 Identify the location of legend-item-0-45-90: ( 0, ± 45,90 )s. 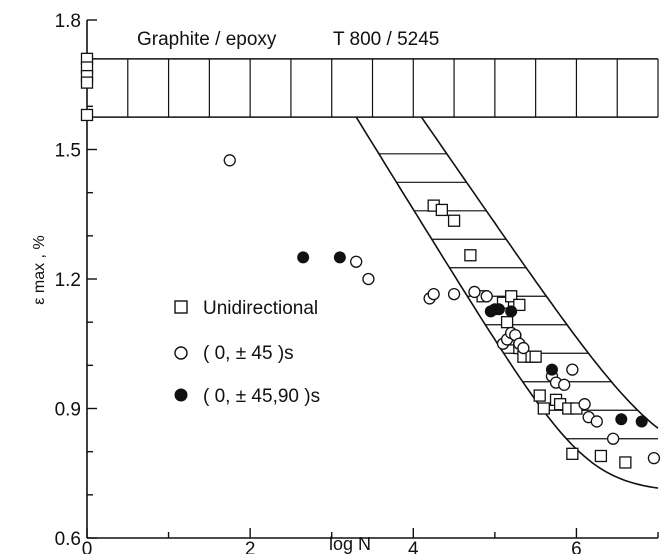
(247, 396).